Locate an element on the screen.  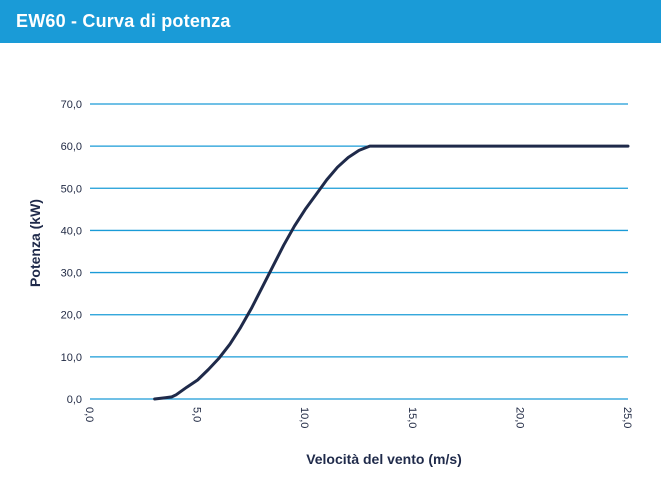
y-tick-label: 30,0 is located at coordinates (71, 274).